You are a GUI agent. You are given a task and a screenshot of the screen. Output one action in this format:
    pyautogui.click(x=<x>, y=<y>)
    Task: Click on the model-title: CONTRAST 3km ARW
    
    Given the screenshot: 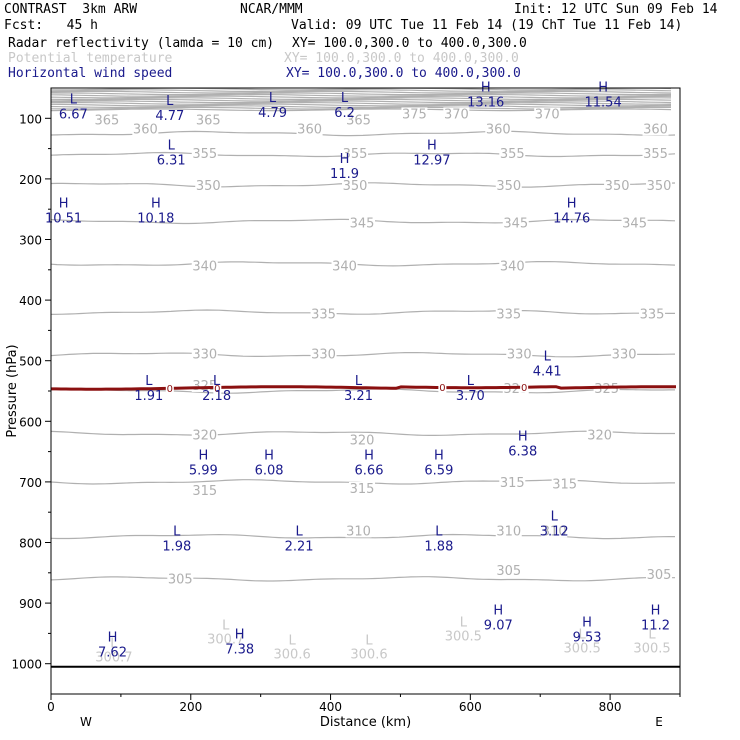 What is the action you would take?
    pyautogui.click(x=71, y=9)
    